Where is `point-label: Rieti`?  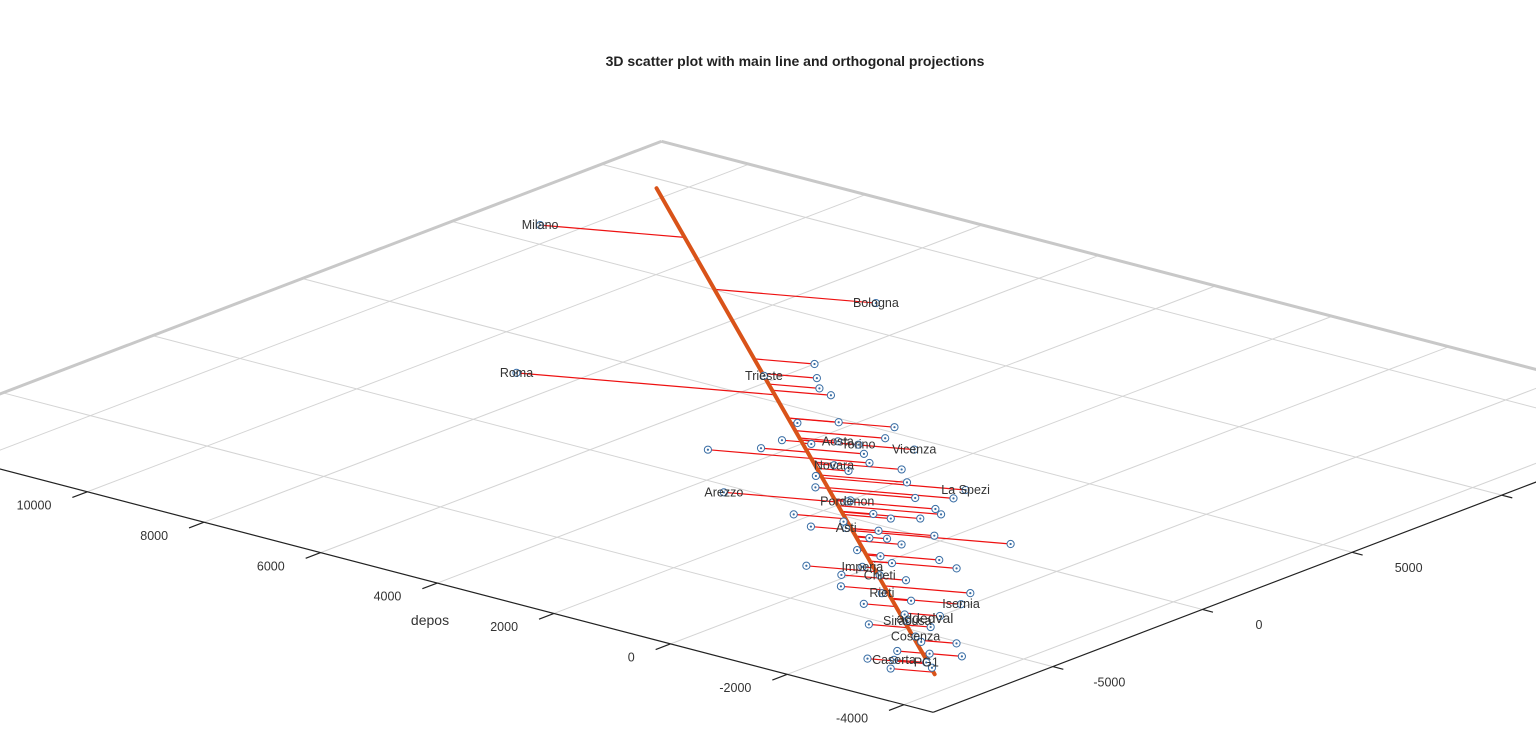 point-label: Rieti is located at coordinates (881, 593).